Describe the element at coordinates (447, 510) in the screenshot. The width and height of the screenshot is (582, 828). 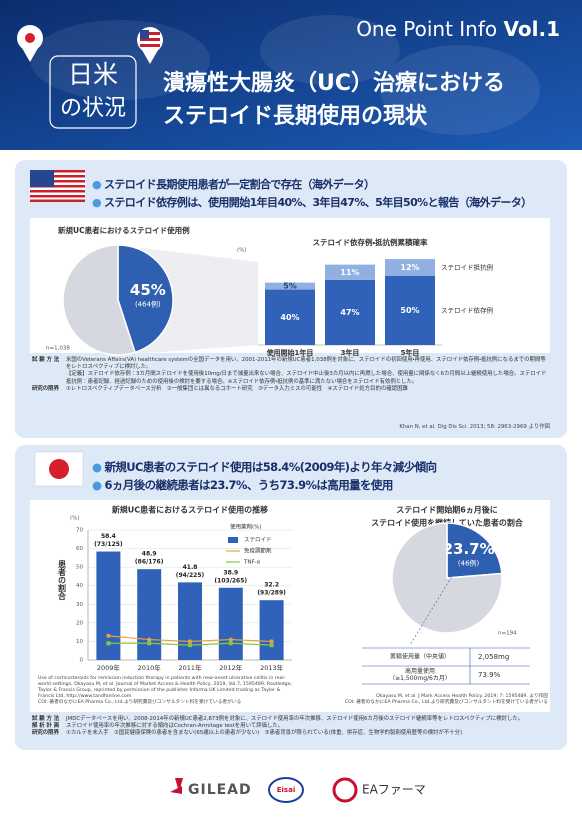
I see `chart-title: ステロイド開始期6ヵ月後に` at that location.